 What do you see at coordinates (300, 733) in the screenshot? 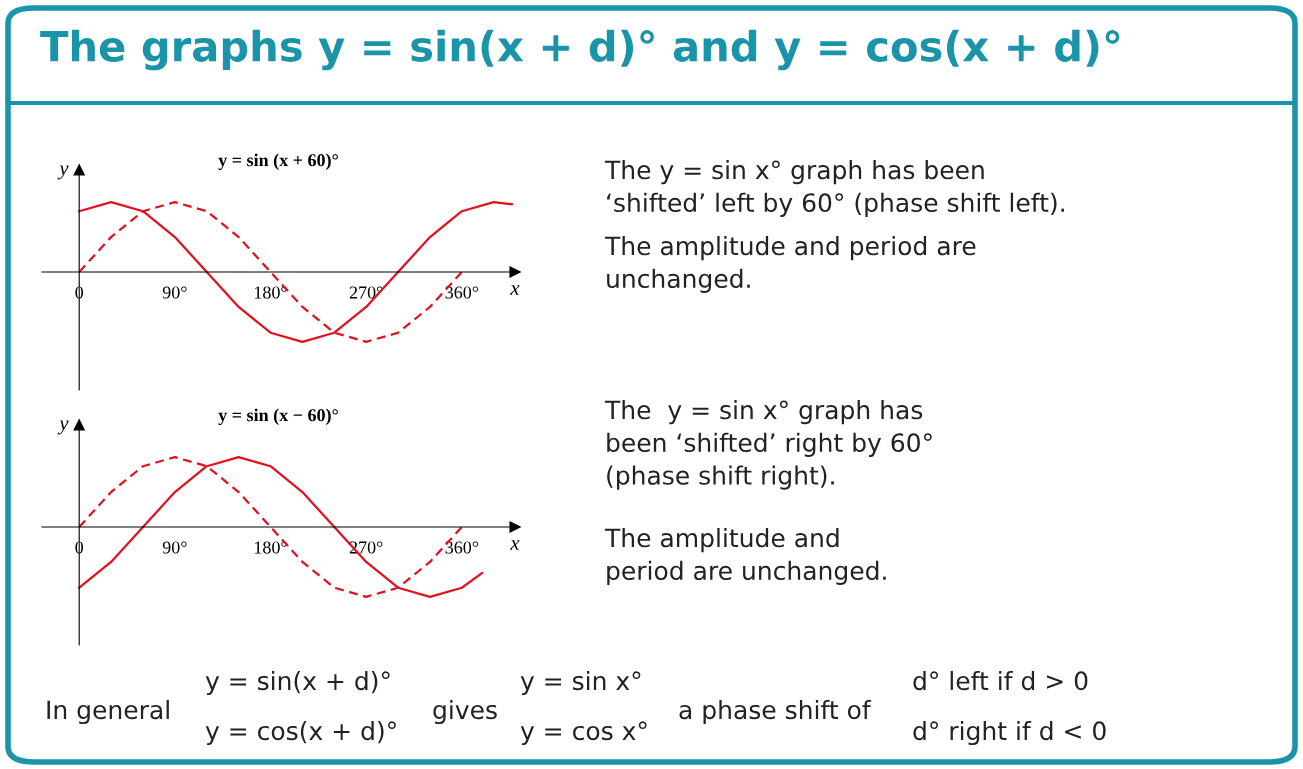
I see `text: y = cos(x + d)°` at bounding box center [300, 733].